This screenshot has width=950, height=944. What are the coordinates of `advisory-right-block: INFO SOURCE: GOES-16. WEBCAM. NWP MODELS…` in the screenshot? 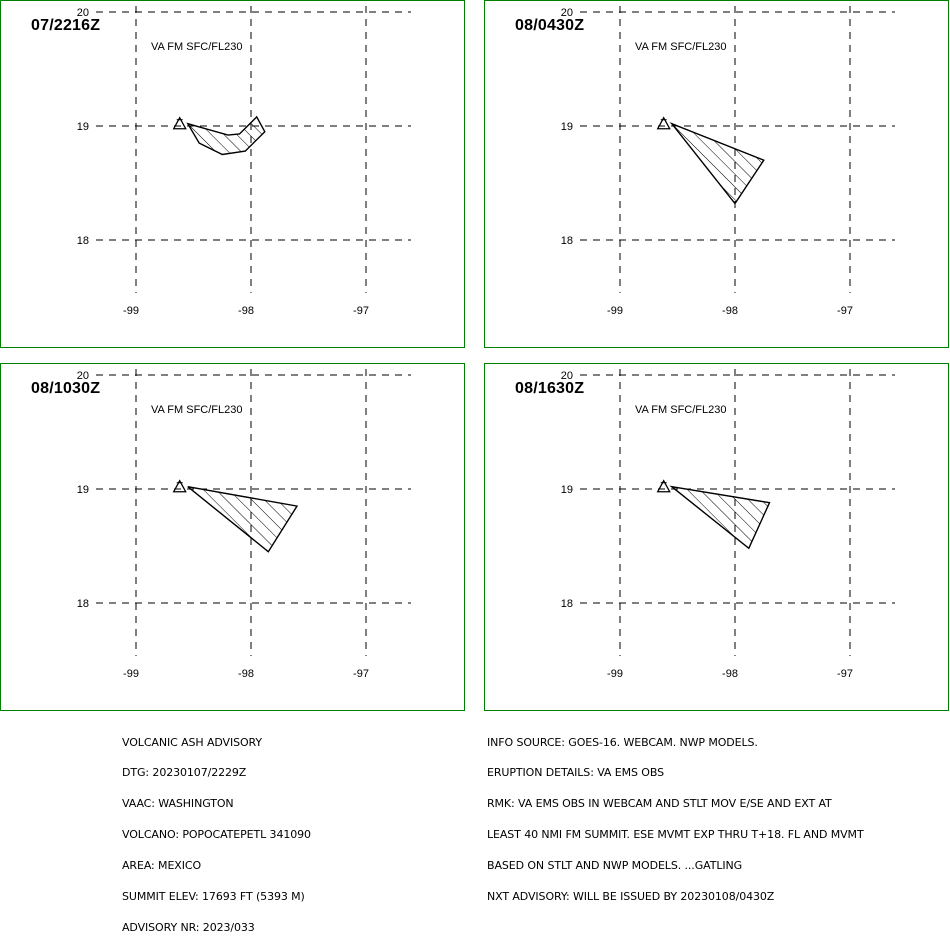 It's located at (675, 815).